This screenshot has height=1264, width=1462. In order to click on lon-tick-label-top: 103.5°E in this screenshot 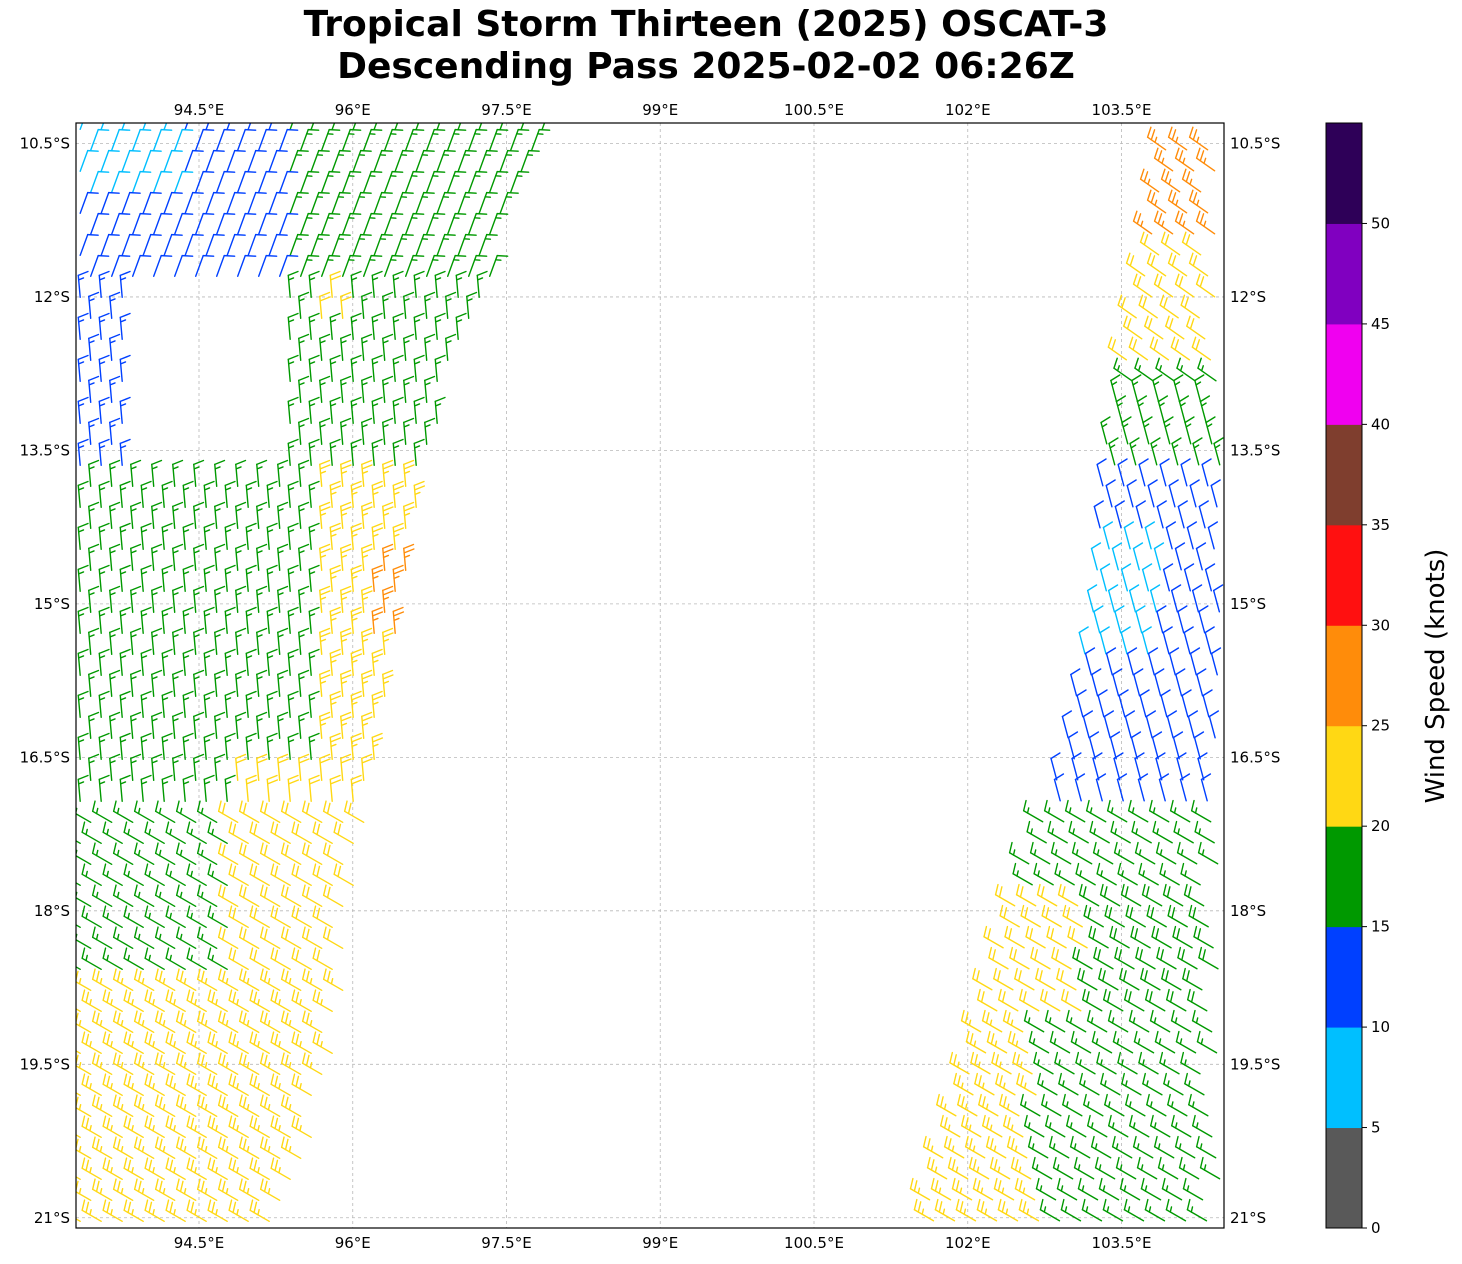, I will do `click(1122, 110)`.